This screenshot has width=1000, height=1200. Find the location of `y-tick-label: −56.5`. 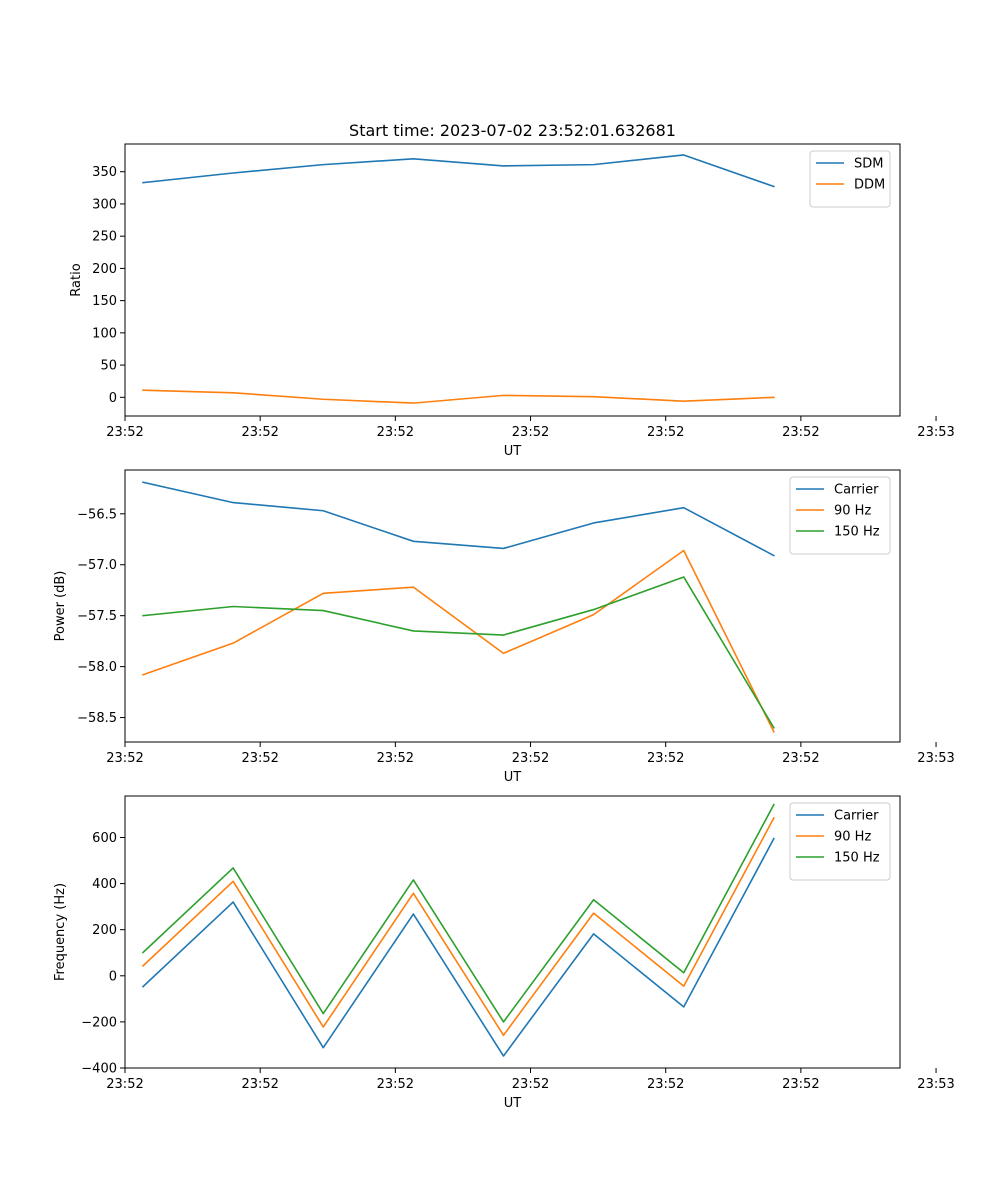

y-tick-label: −56.5 is located at coordinates (97, 514).